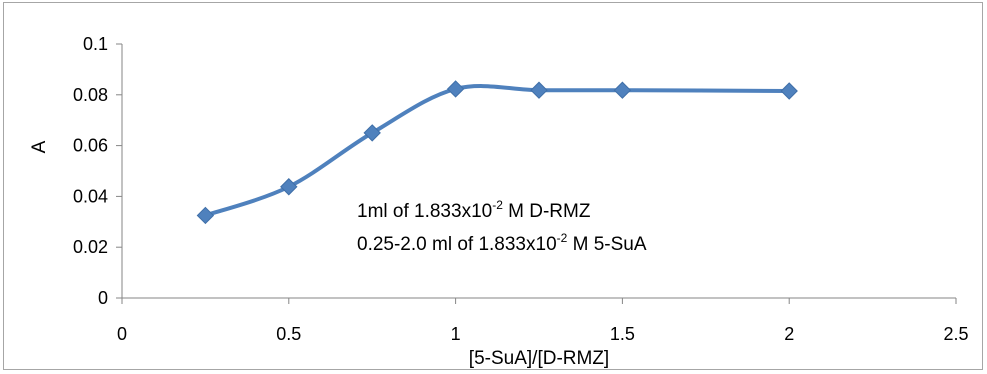 This screenshot has height=374, width=987. Describe the element at coordinates (622, 334) in the screenshot. I see `x-tick-label: 1.5` at that location.